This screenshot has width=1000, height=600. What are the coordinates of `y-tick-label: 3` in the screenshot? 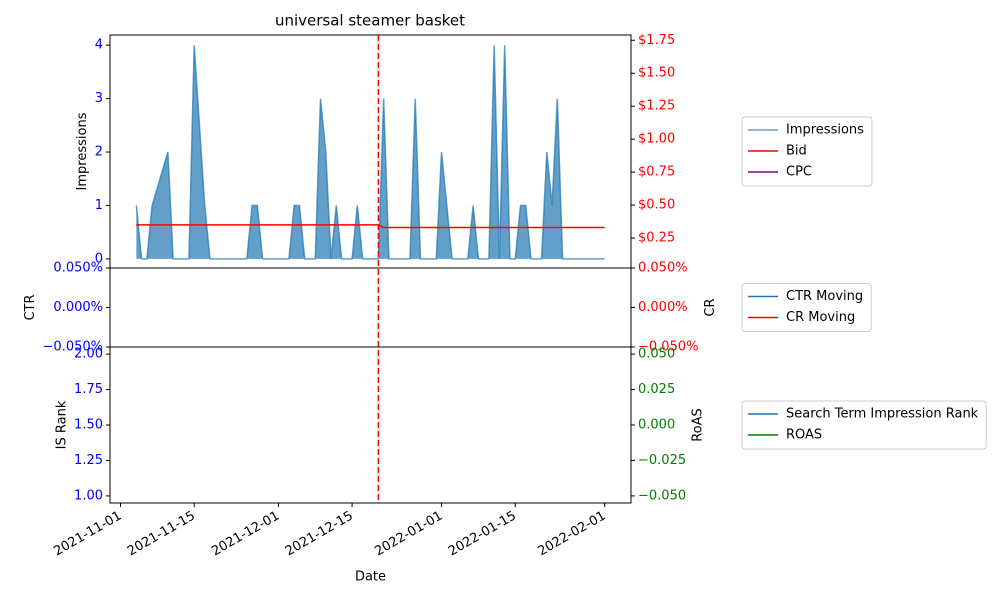 It's located at (99, 98).